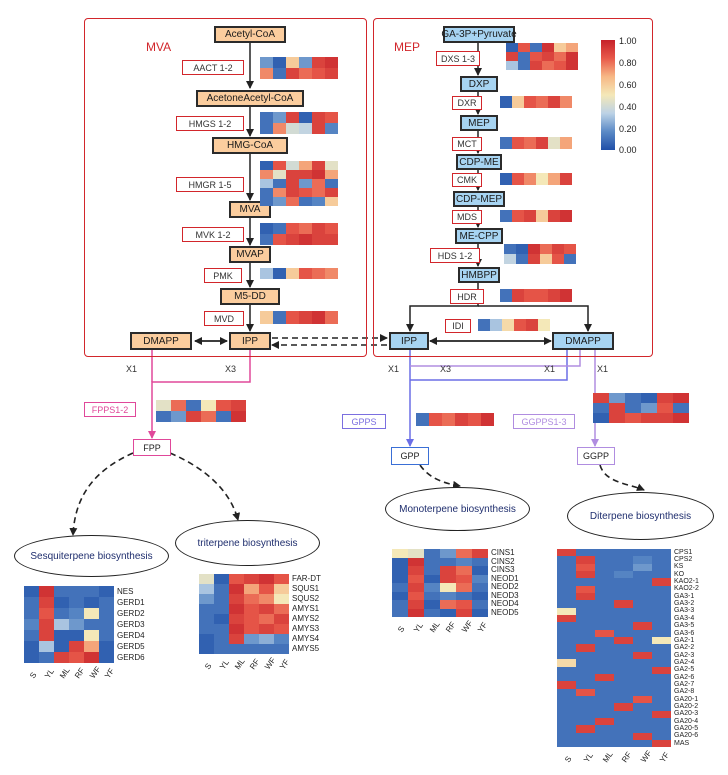  I want to click on enzyme-dxs: DXS 1-3, so click(458, 58).